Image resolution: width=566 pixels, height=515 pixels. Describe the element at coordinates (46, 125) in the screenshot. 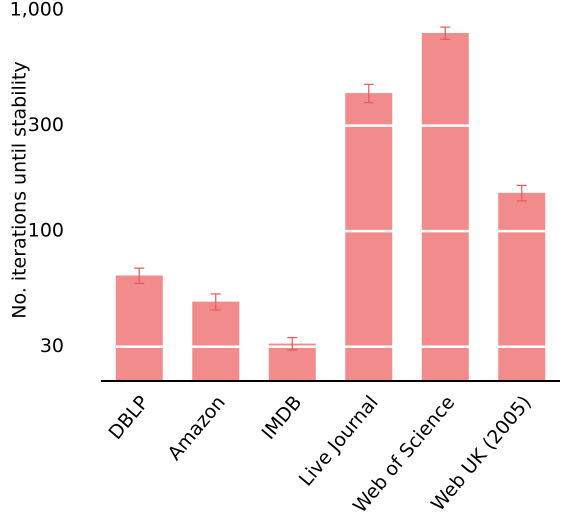

I see `y-tick-label: 300` at that location.